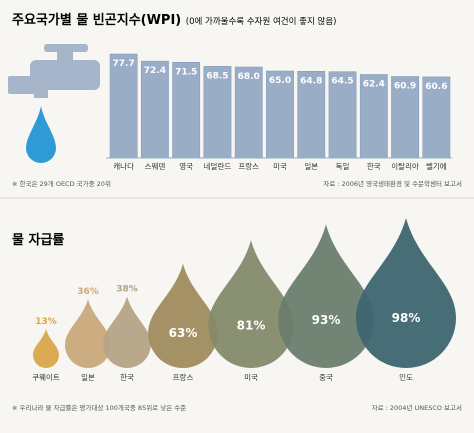 This screenshot has width=474, height=433. I want to click on wpi-bar-label: 프랑스, so click(248, 166).